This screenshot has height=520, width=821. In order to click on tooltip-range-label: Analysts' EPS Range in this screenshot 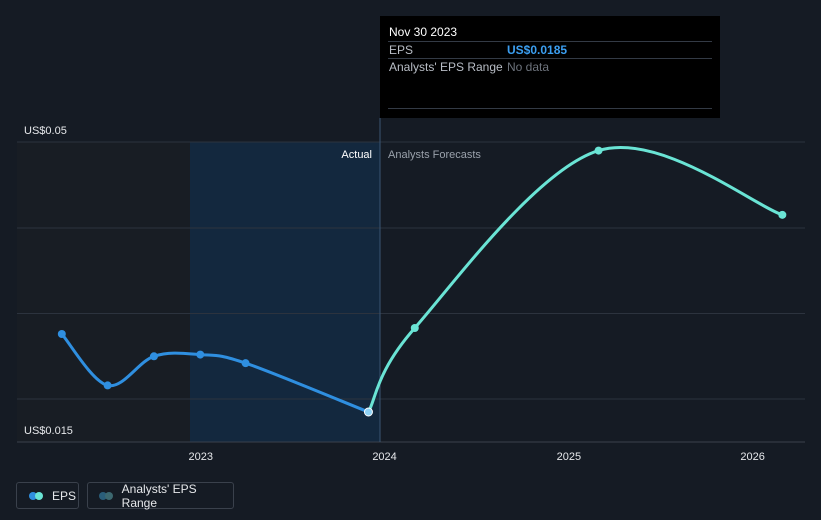, I will do `click(446, 67)`.